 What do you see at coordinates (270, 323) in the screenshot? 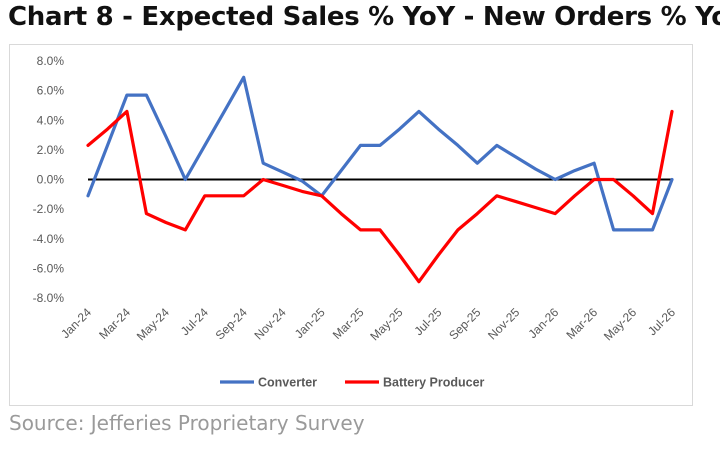
I see `x-tick-label: Nov-24` at bounding box center [270, 323].